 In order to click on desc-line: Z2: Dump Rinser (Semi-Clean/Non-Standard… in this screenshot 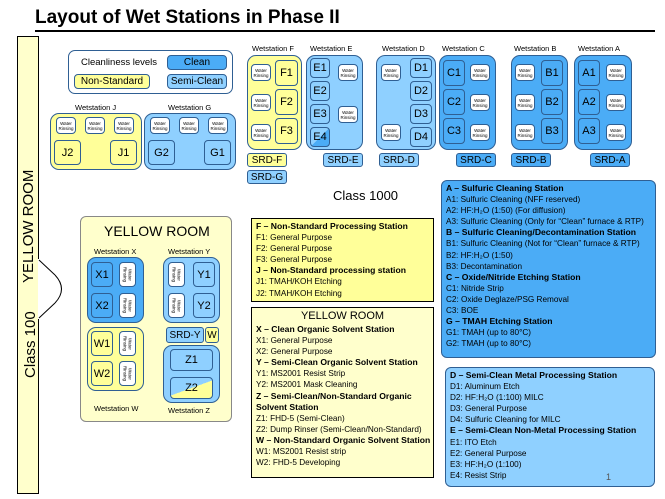, I will do `click(339, 429)`.